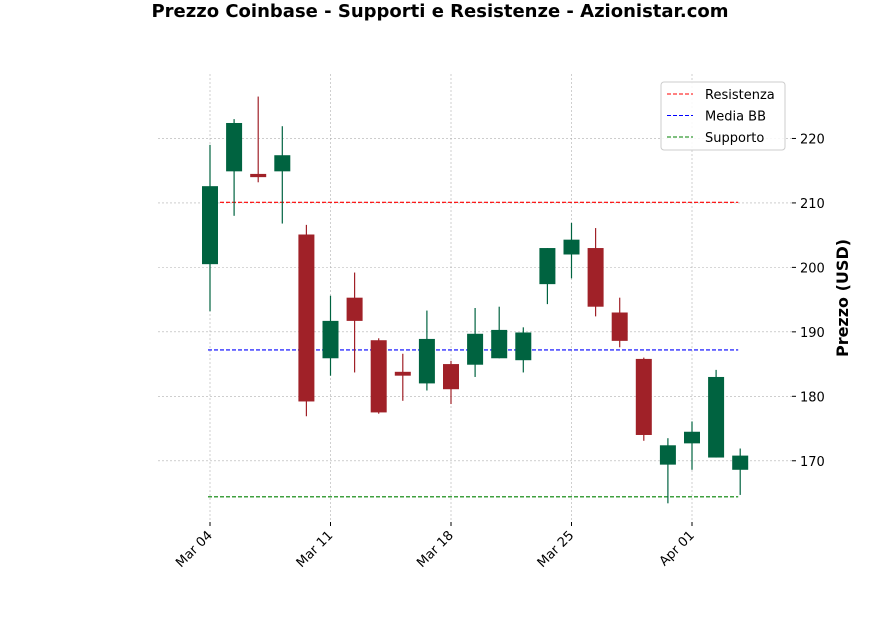 This screenshot has width=880, height=632. I want to click on legend-label: Resistenza, so click(740, 95).